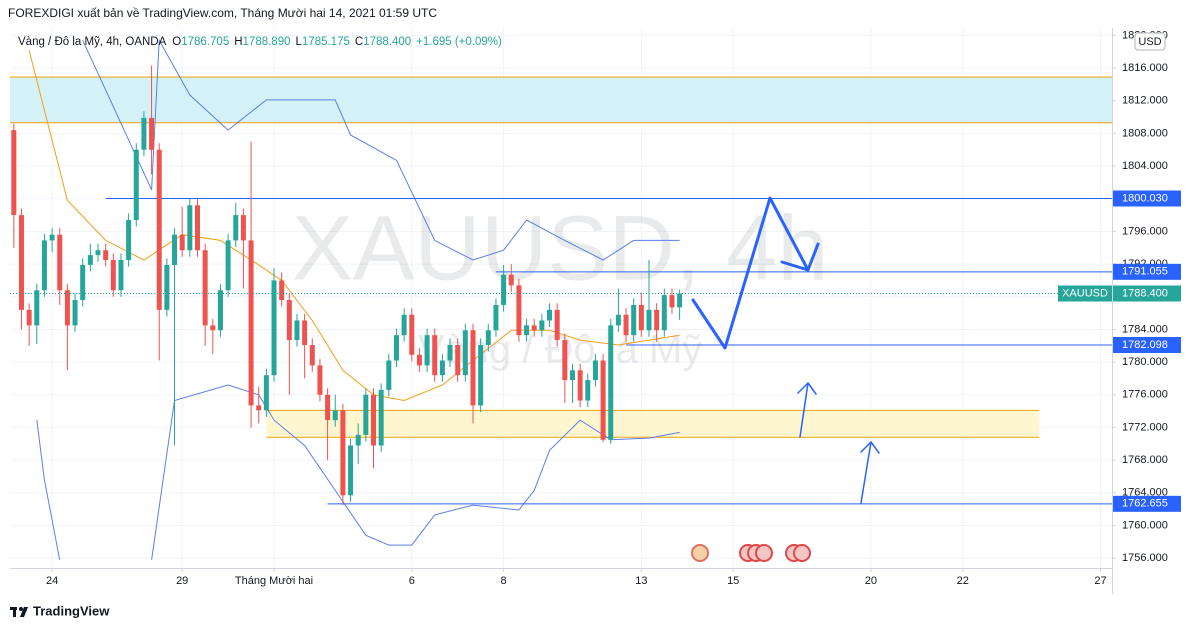  What do you see at coordinates (1145, 101) in the screenshot?
I see `y-tick-label: 1812.000` at bounding box center [1145, 101].